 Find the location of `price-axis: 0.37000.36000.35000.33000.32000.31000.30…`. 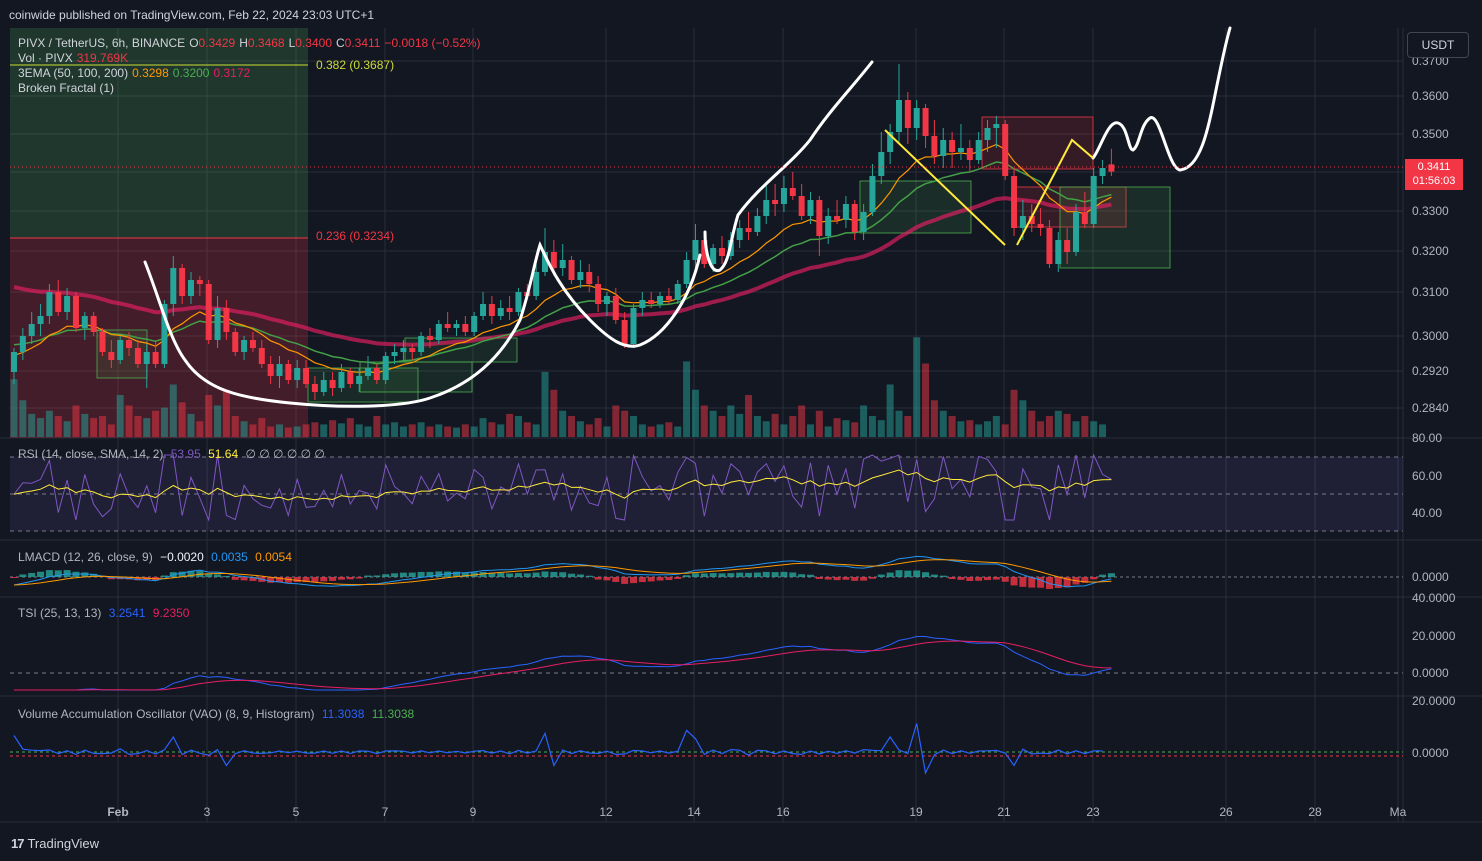

price-axis: 0.37000.36000.35000.33000.32000.31000.30… is located at coordinates (1430, 234).